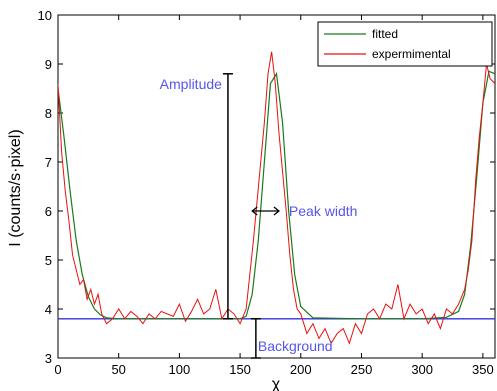  I want to click on y-tick-label: 7, so click(48, 162).